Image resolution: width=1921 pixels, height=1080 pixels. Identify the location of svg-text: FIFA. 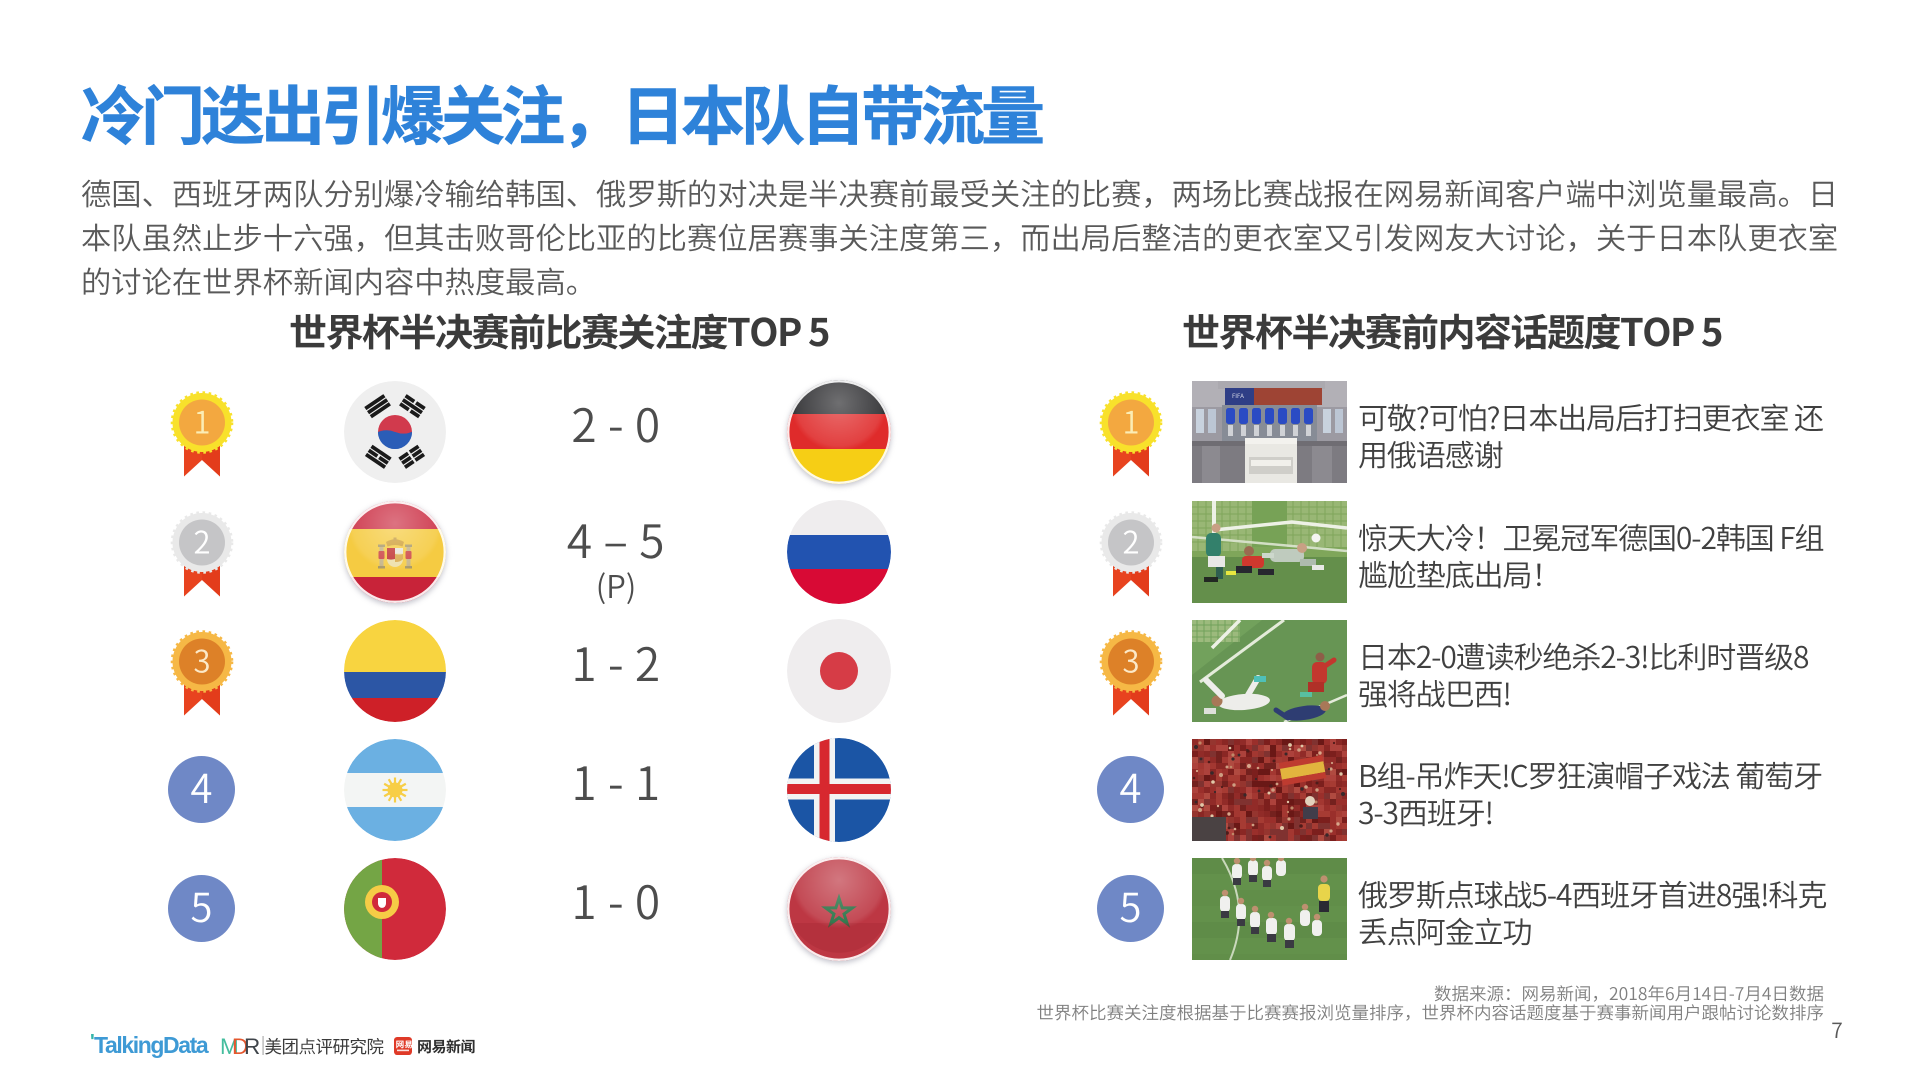
(1238, 395).